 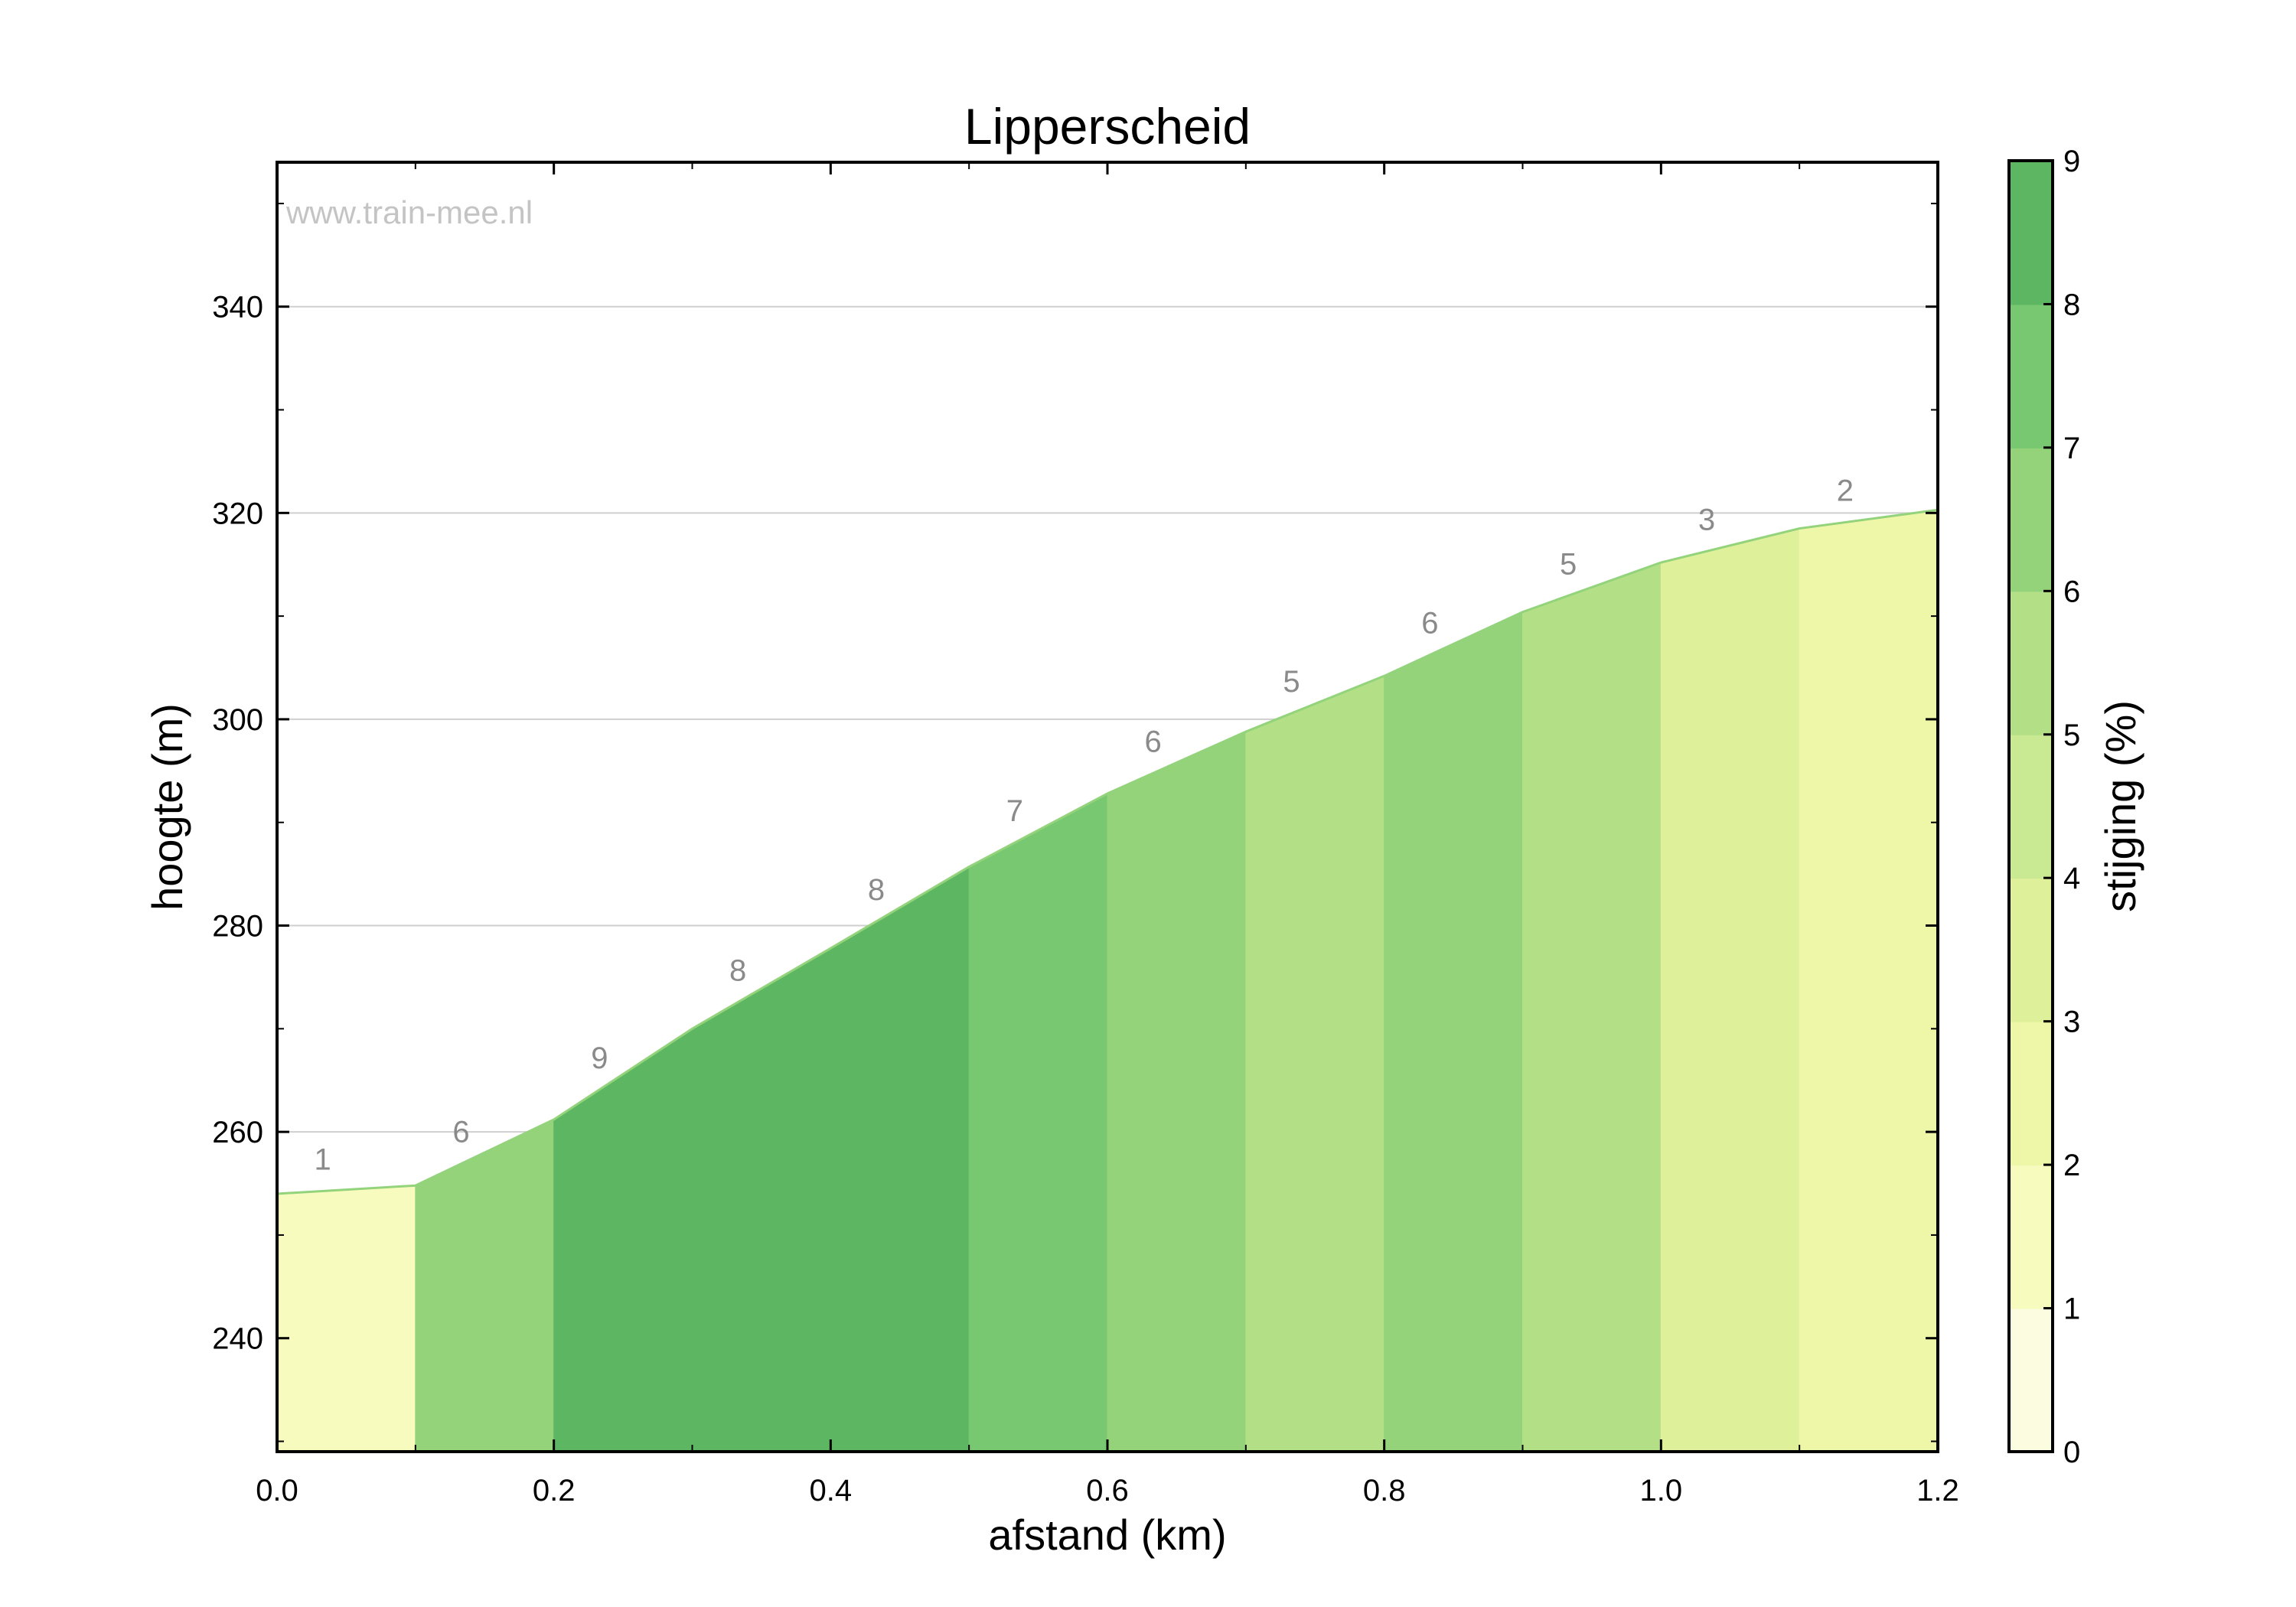 What do you see at coordinates (2071, 1309) in the screenshot?
I see `colorbar-tick-label: 1` at bounding box center [2071, 1309].